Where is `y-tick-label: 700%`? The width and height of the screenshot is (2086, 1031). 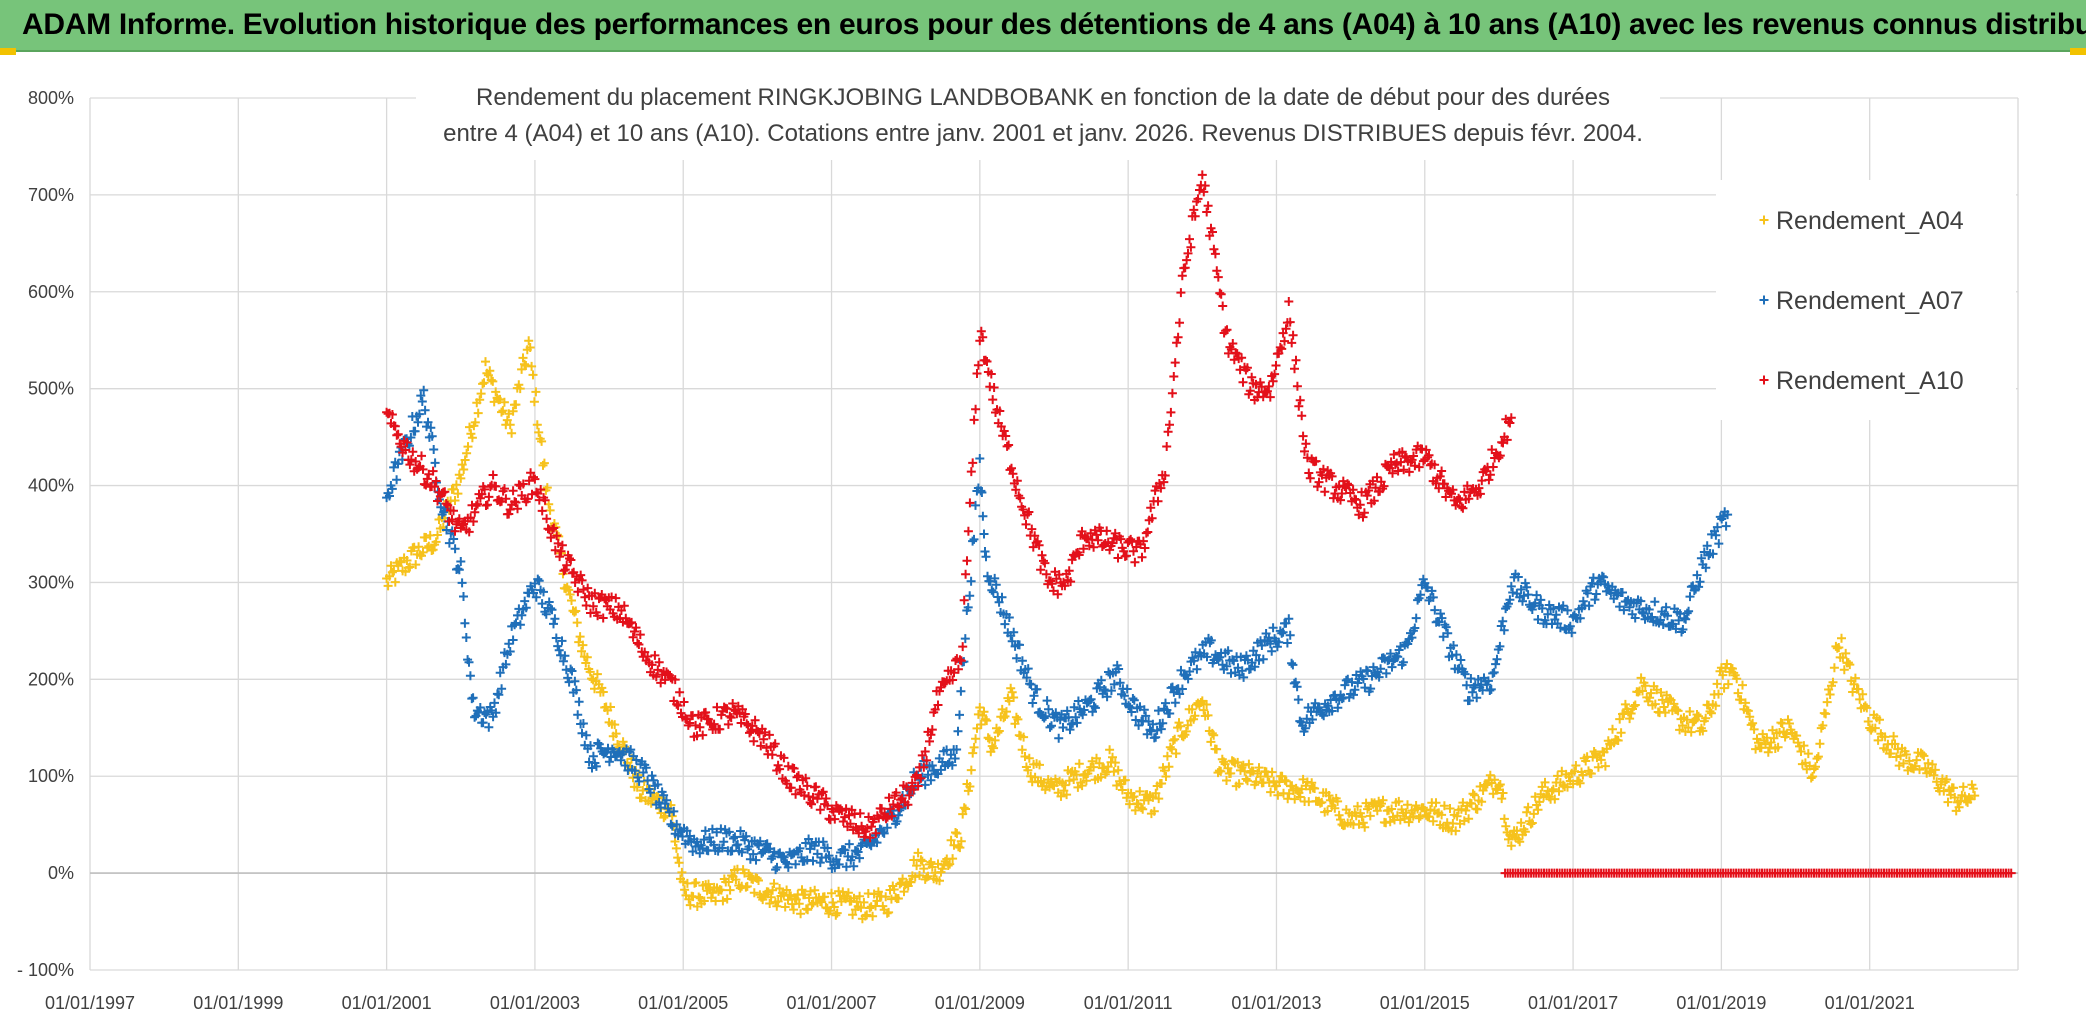 y-tick-label: 700% is located at coordinates (51, 195).